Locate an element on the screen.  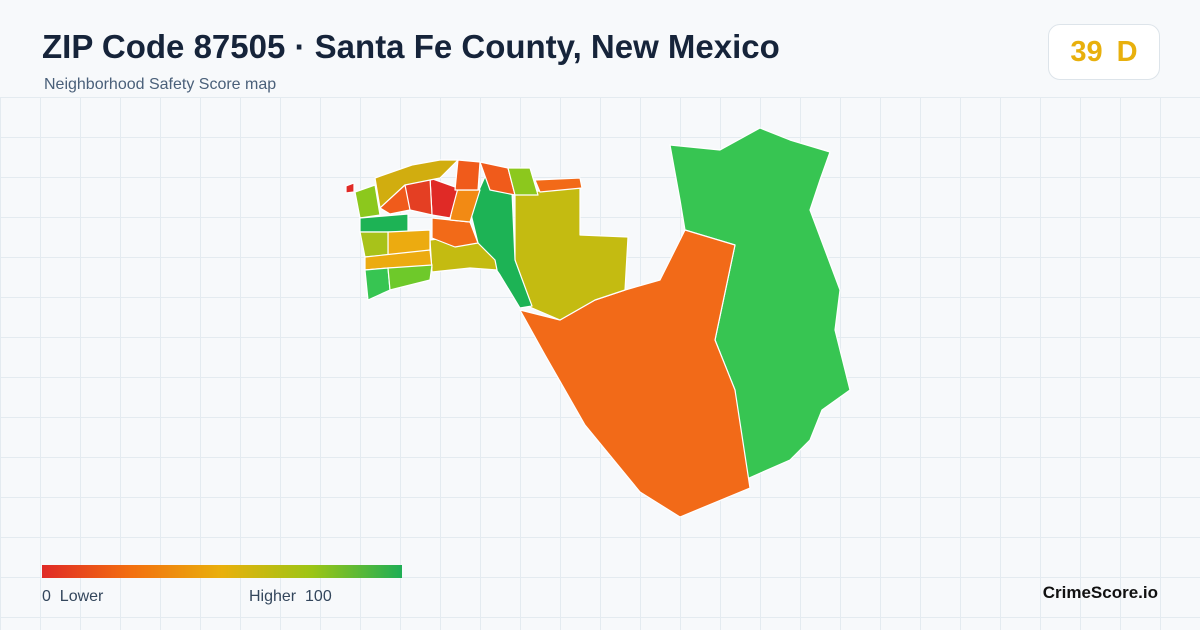
score-grade: D is located at coordinates (1127, 51).